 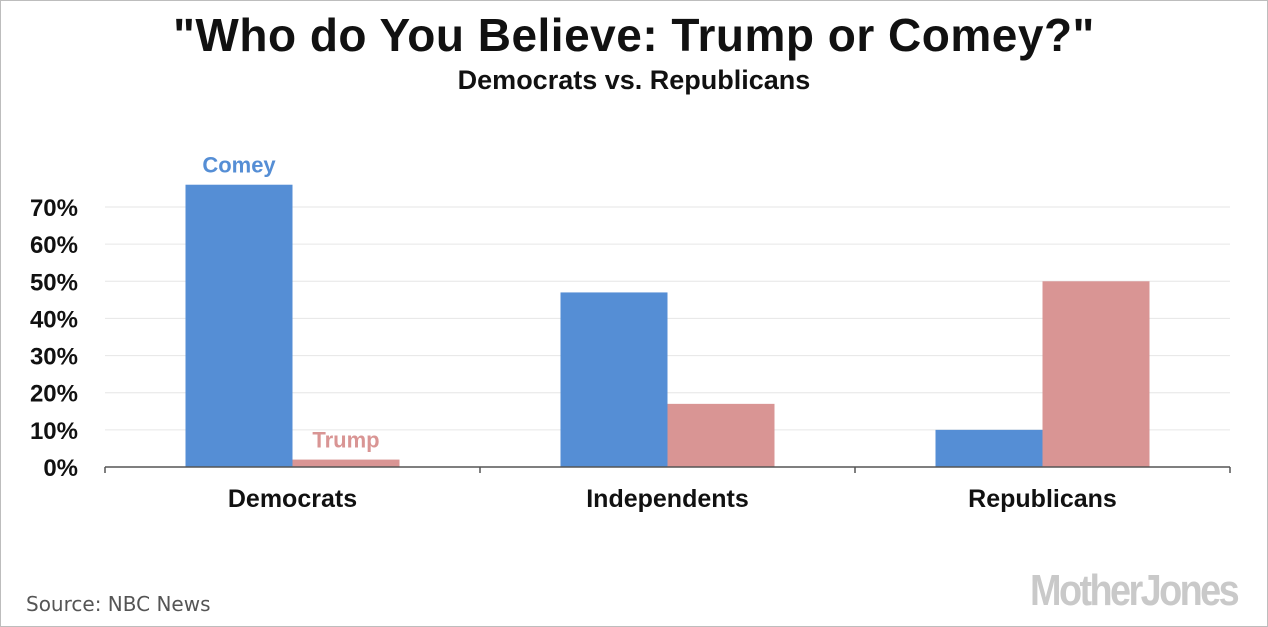 I want to click on chart-subtitle: Democrats vs. Republicans, so click(x=634, y=80).